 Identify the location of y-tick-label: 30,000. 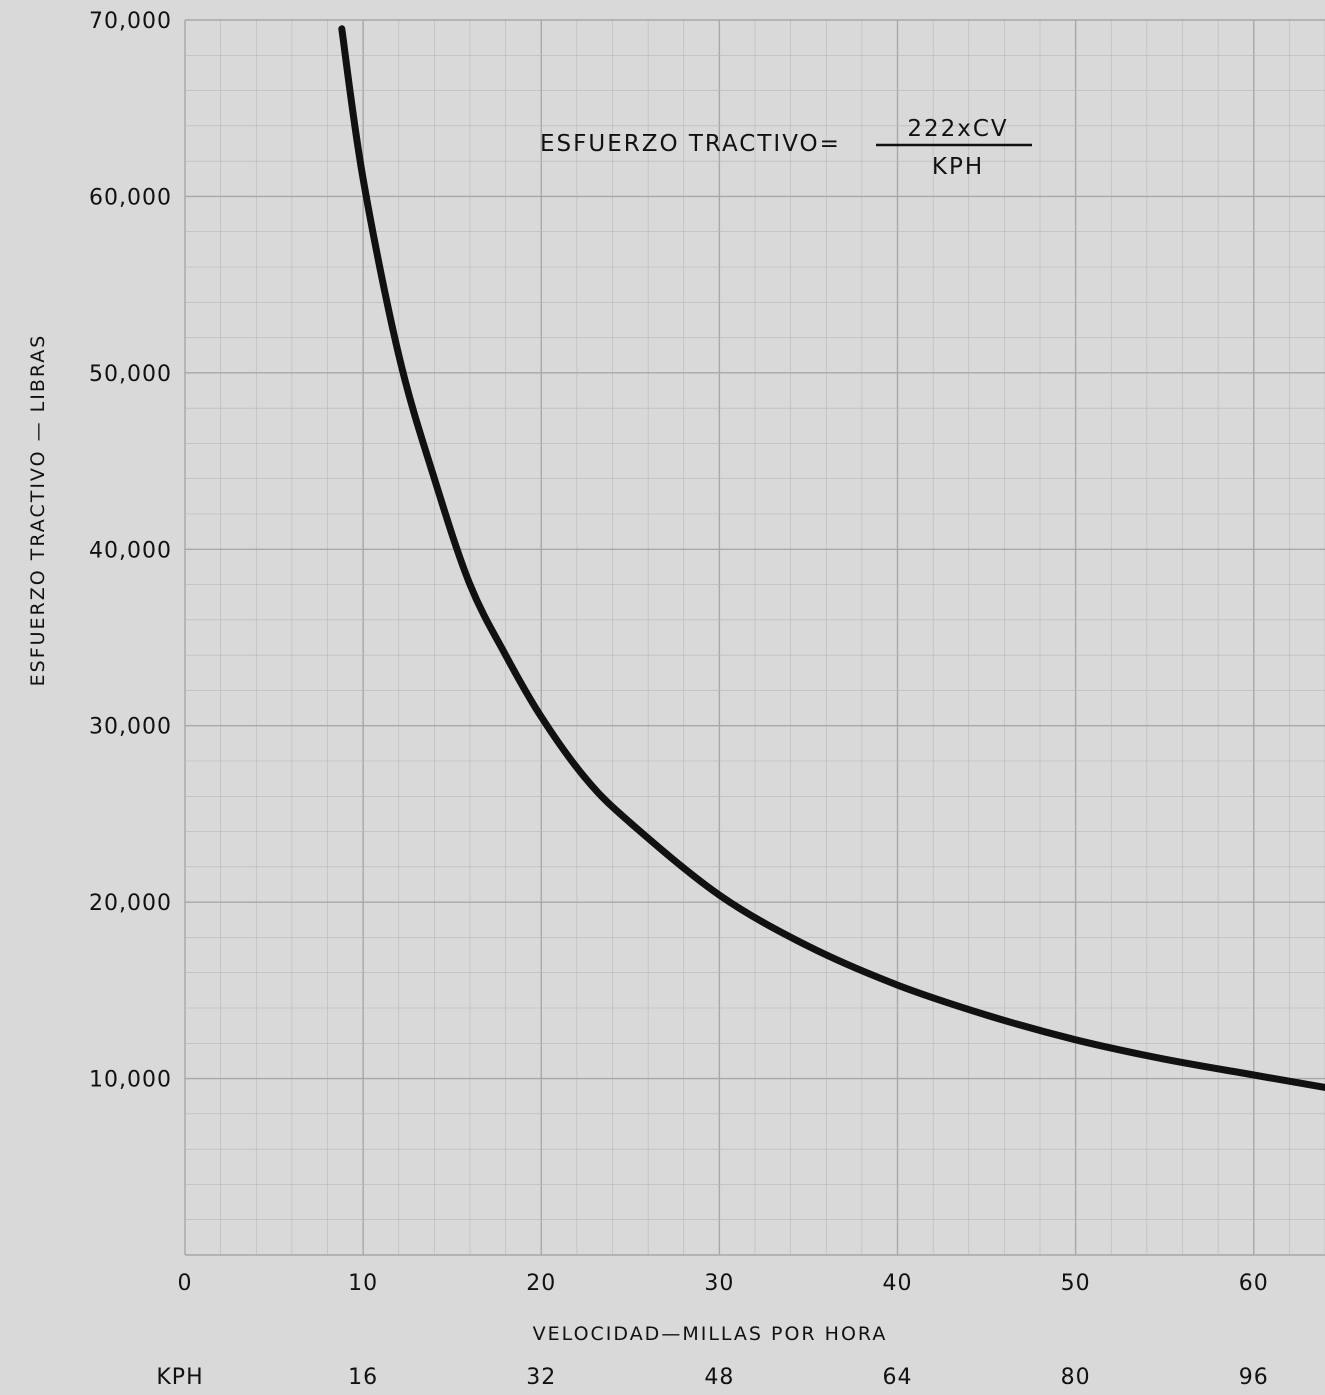
(130, 727).